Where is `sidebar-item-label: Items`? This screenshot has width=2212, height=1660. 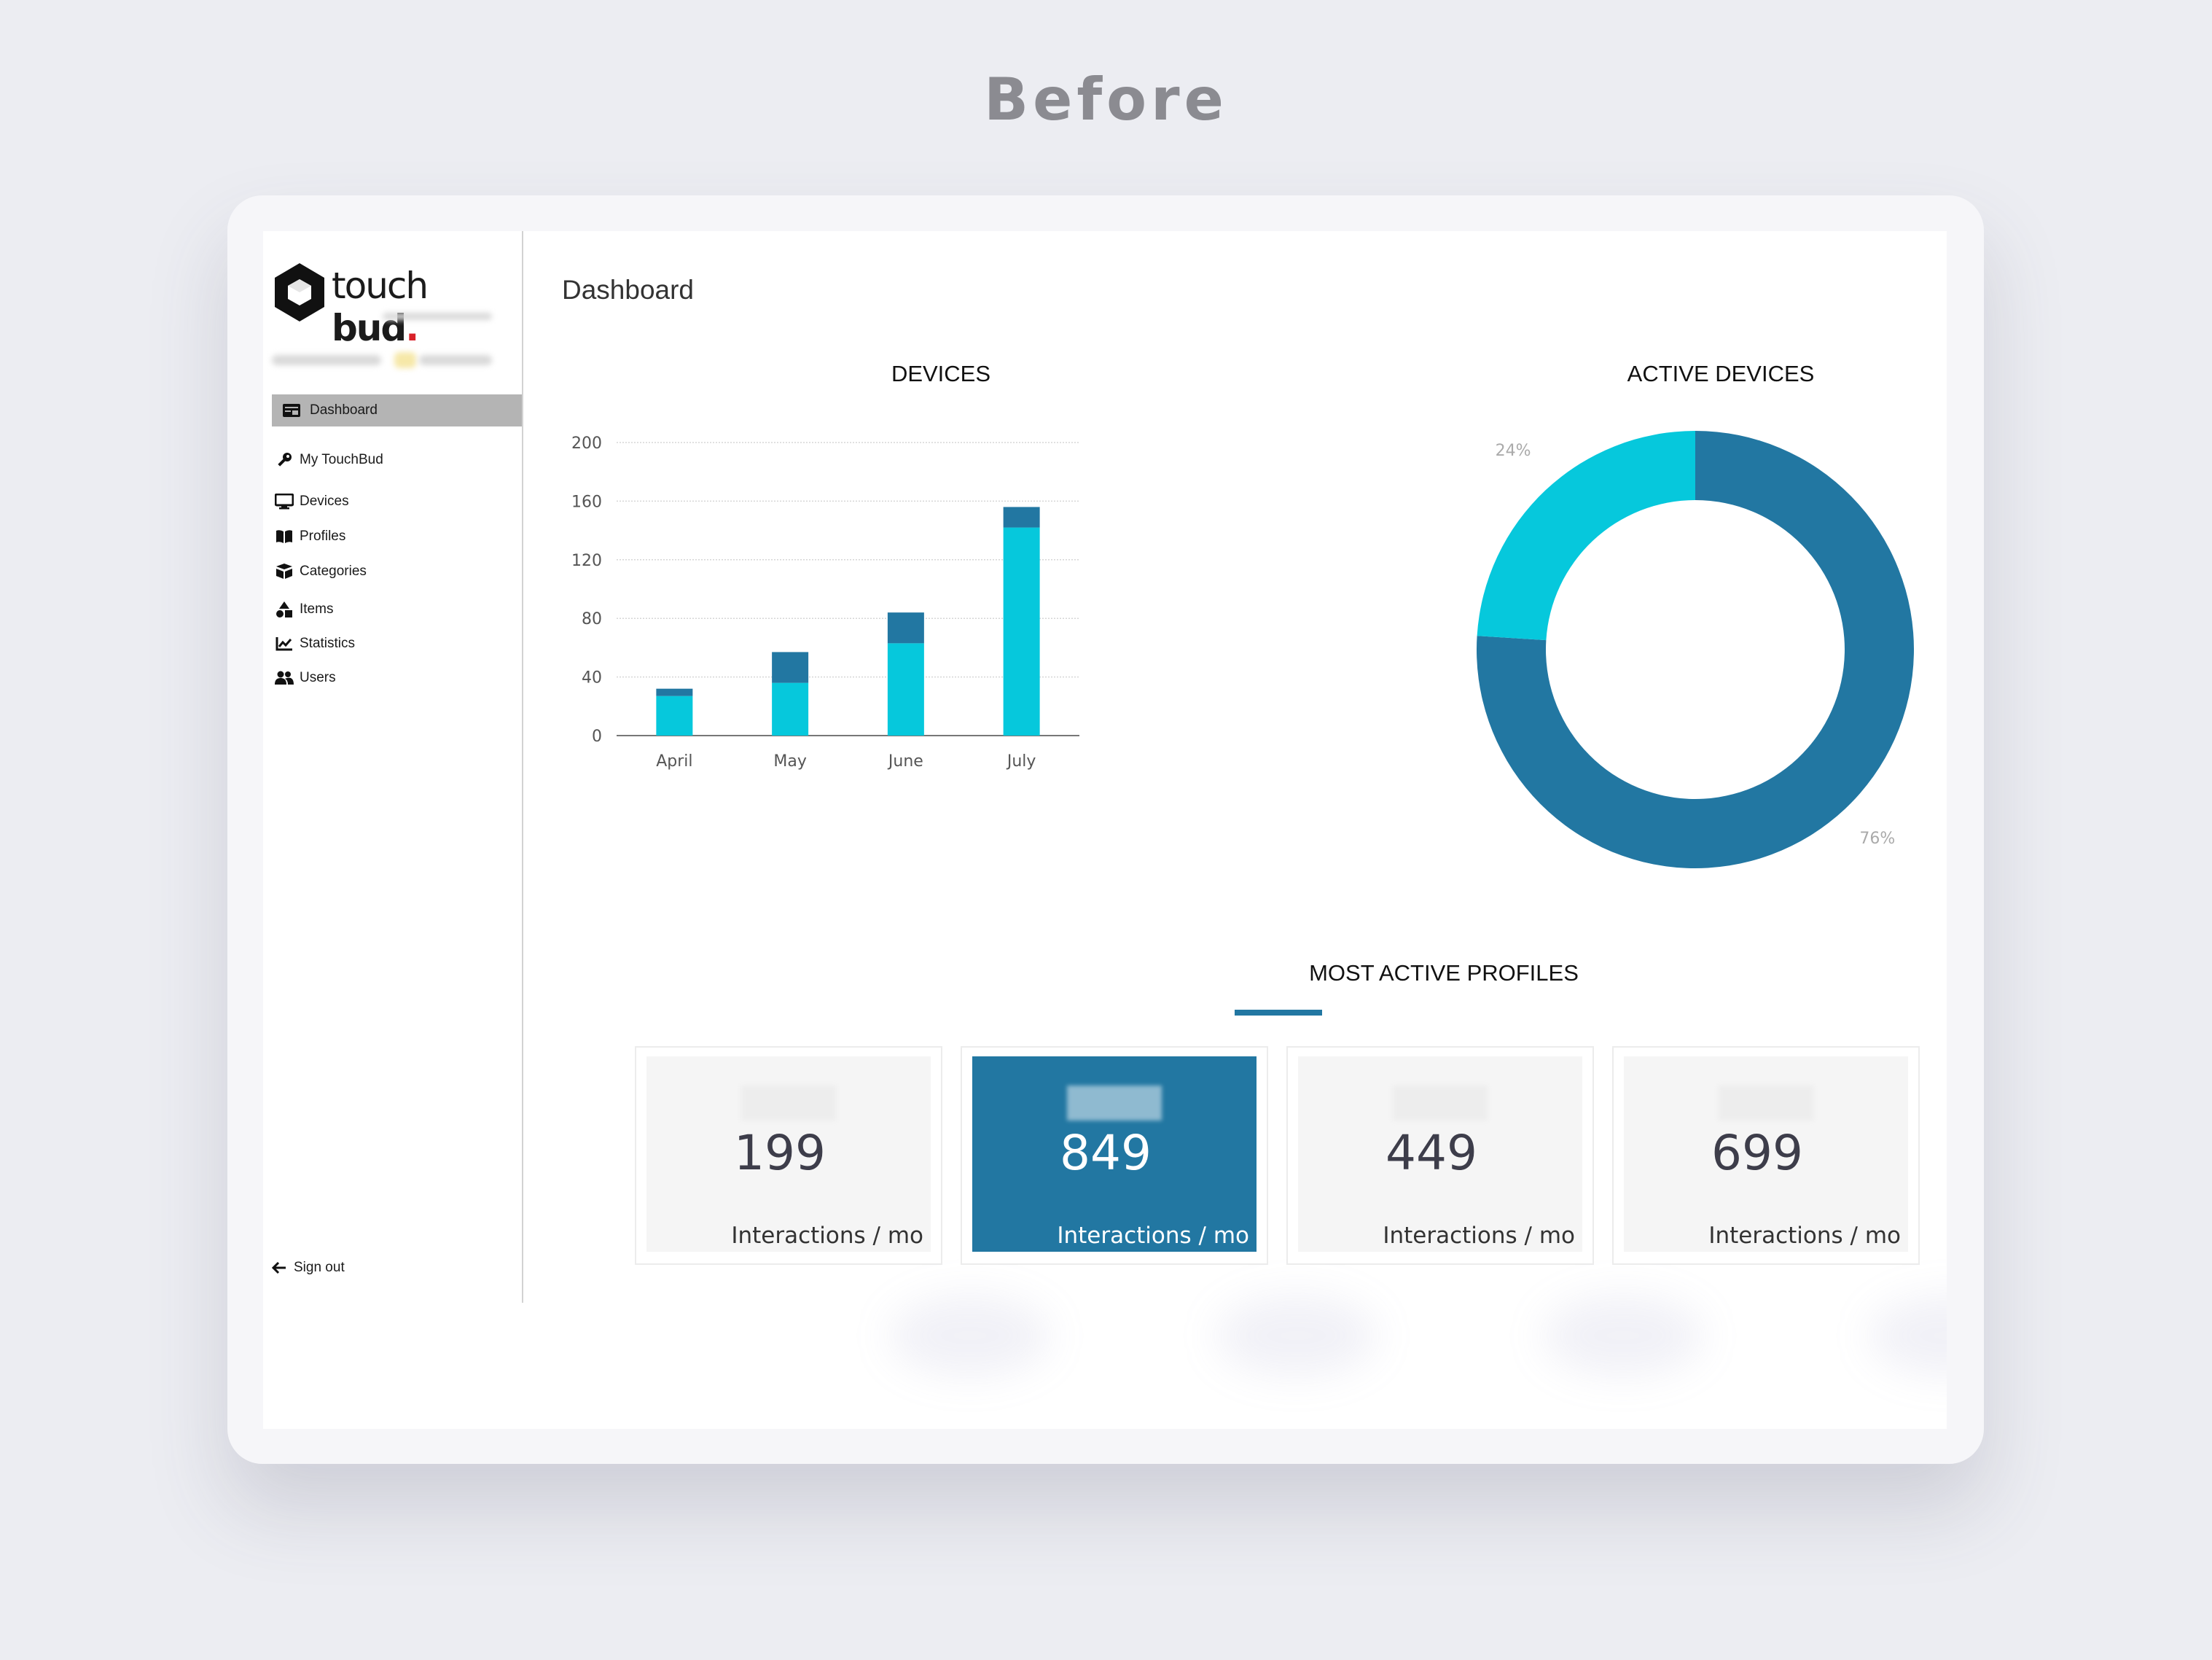
sidebar-item-label: Items is located at coordinates (317, 609).